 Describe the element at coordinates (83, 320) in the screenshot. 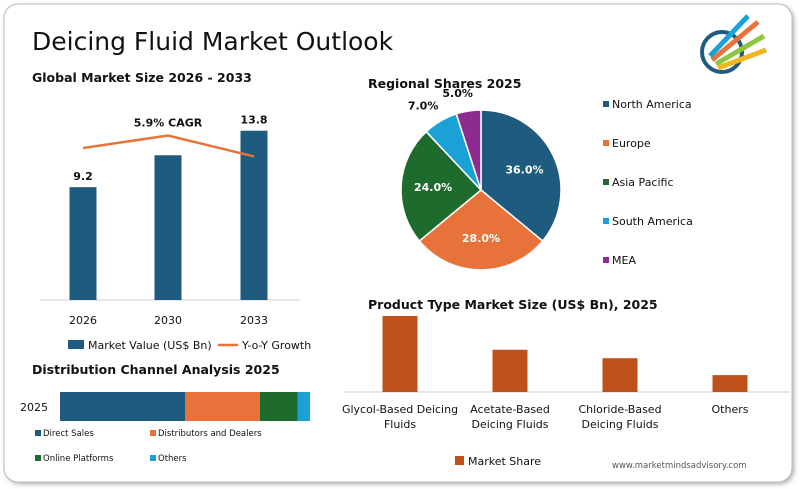

I see `x-tick-label: 2026` at that location.